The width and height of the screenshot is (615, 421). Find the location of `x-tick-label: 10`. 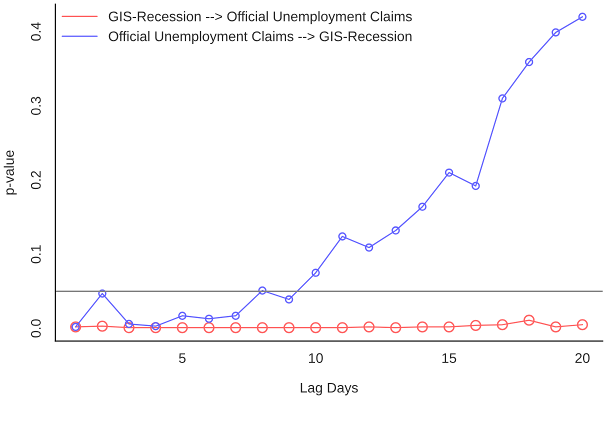

x-tick-label: 10 is located at coordinates (316, 358).